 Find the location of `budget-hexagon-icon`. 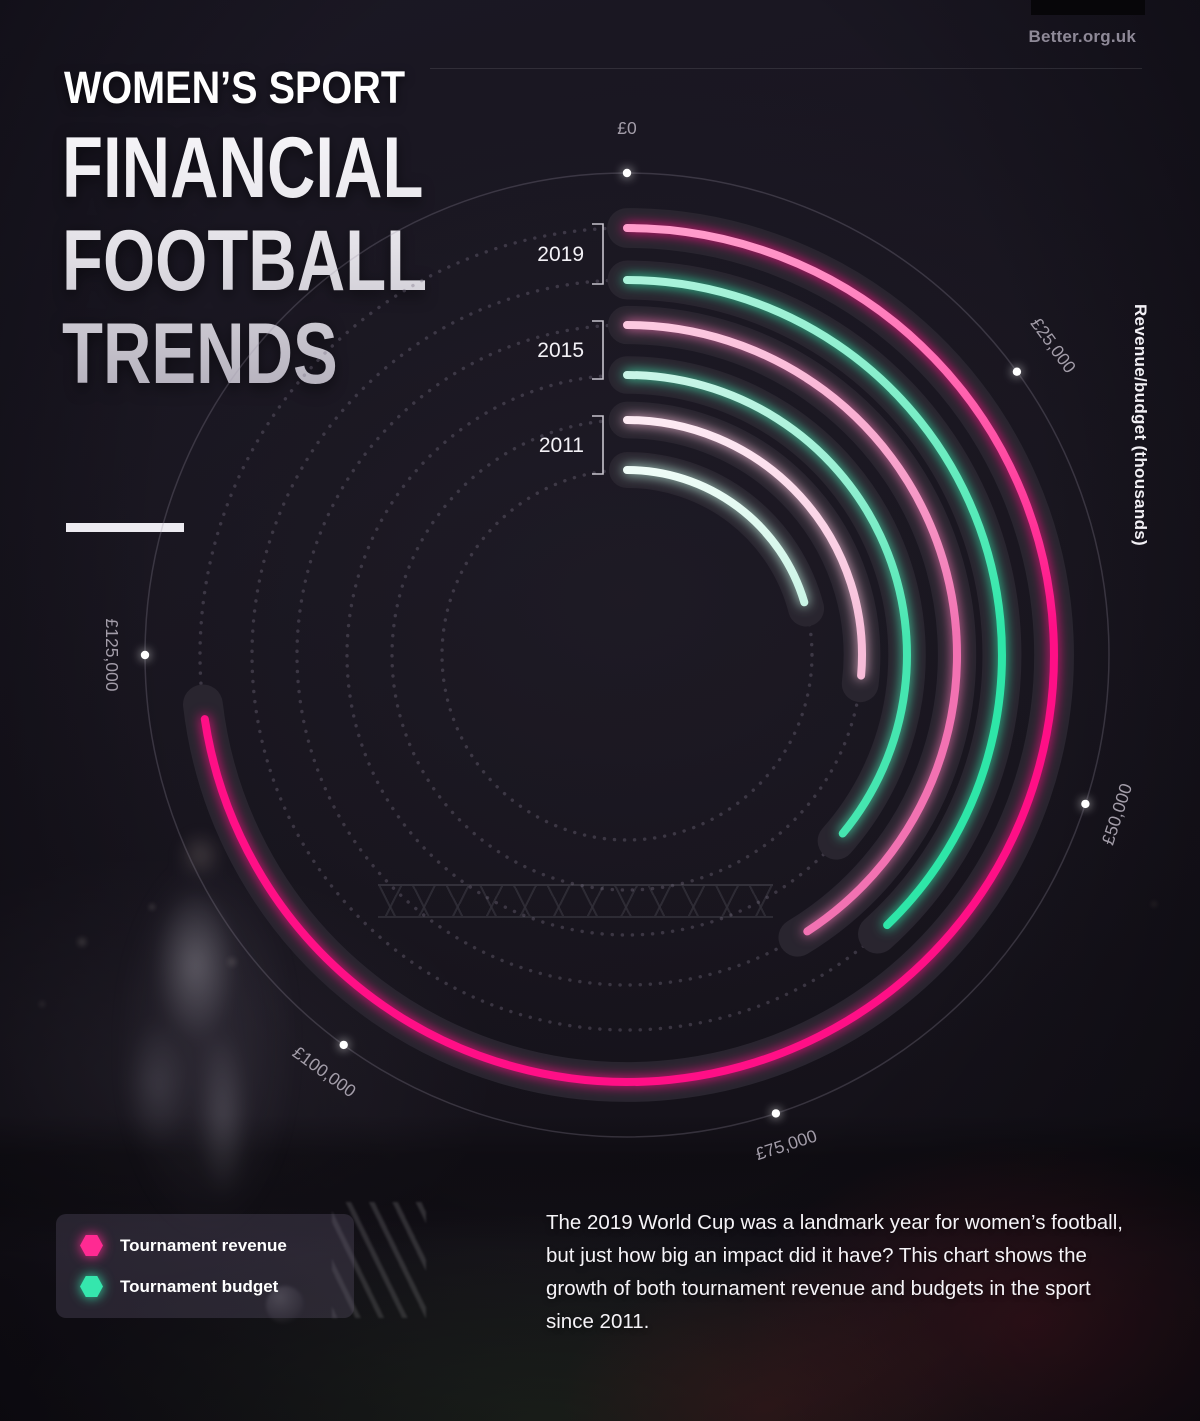

budget-hexagon-icon is located at coordinates (91, 1286).